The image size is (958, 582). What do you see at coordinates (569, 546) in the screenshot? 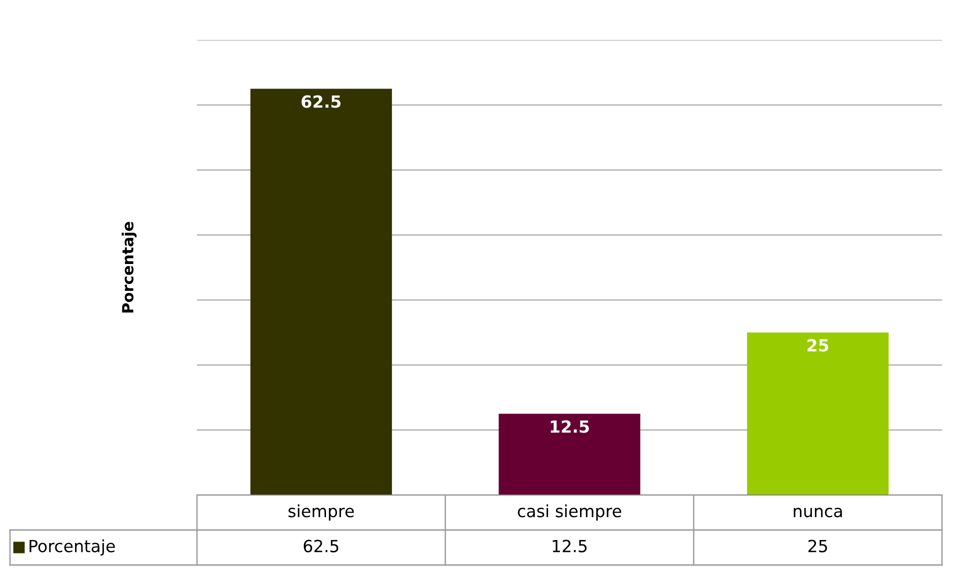
I see `text: 12.5` at bounding box center [569, 546].